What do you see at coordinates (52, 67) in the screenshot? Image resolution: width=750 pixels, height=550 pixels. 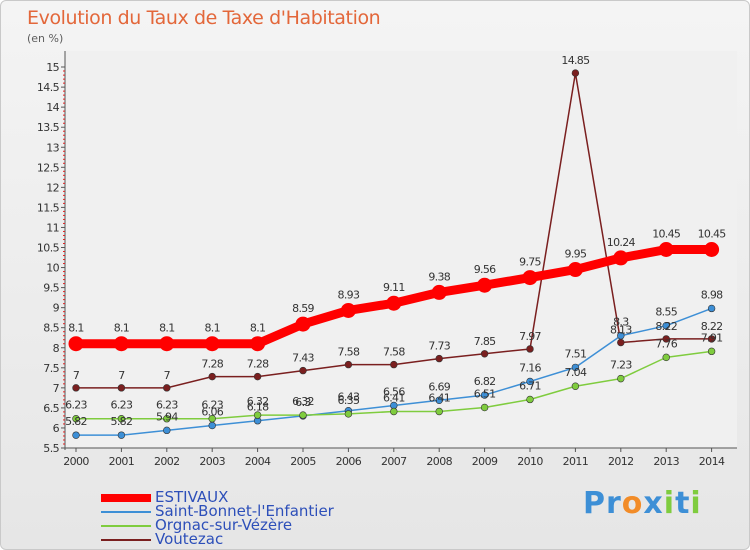 I see `y-tick-label: 15` at bounding box center [52, 67].